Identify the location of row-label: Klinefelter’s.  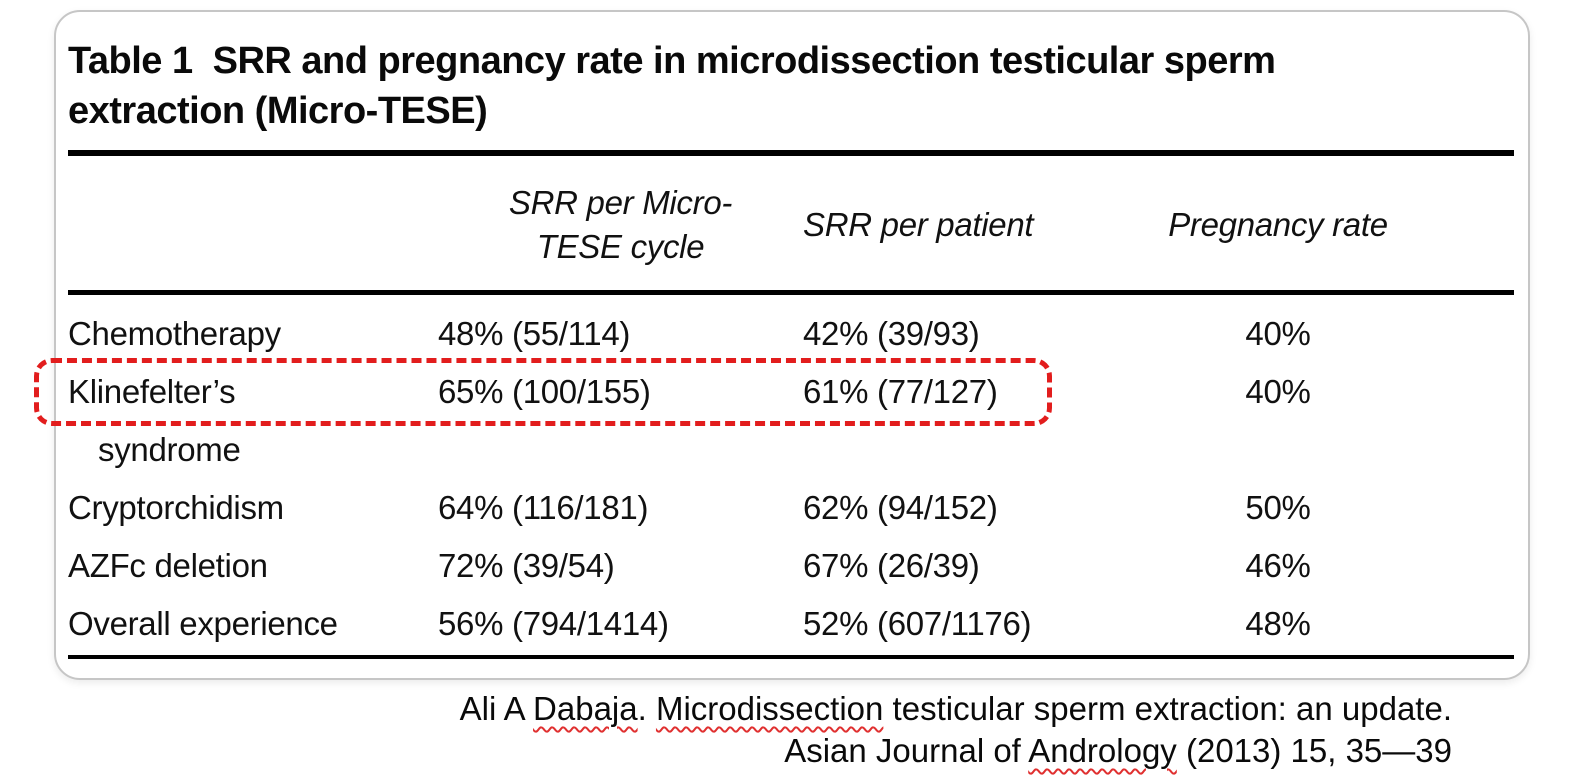
(152, 392).